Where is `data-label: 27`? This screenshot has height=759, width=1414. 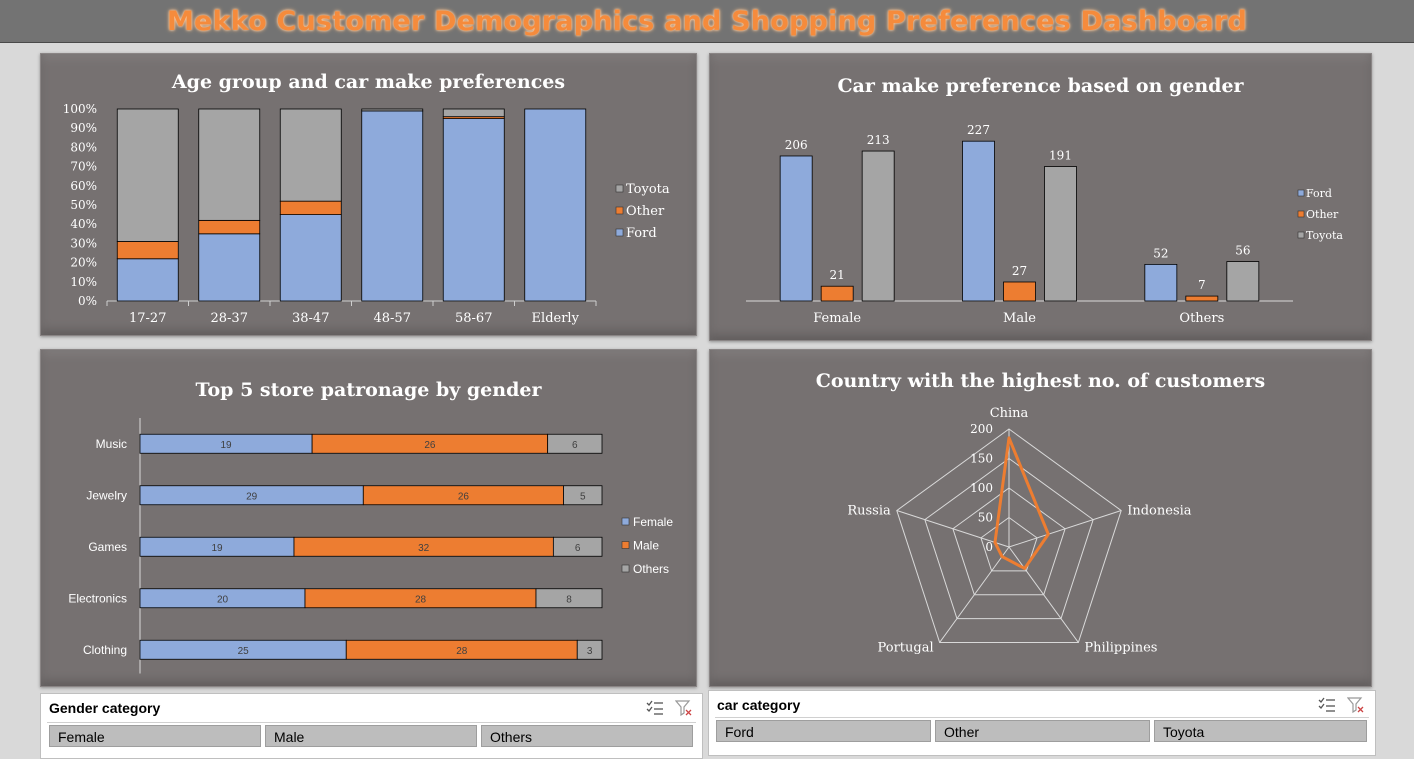 data-label: 27 is located at coordinates (1019, 271).